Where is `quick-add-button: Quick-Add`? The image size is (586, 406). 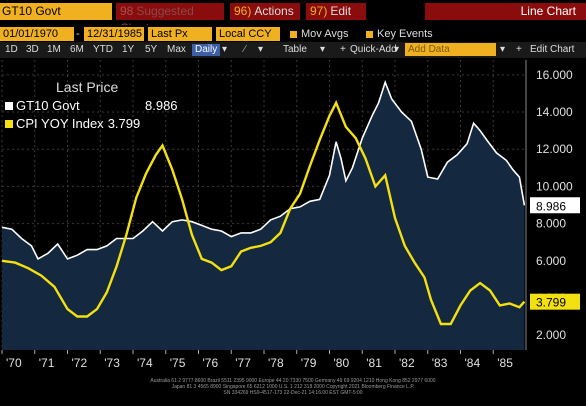
quick-add-button: Quick-Add is located at coordinates (373, 49).